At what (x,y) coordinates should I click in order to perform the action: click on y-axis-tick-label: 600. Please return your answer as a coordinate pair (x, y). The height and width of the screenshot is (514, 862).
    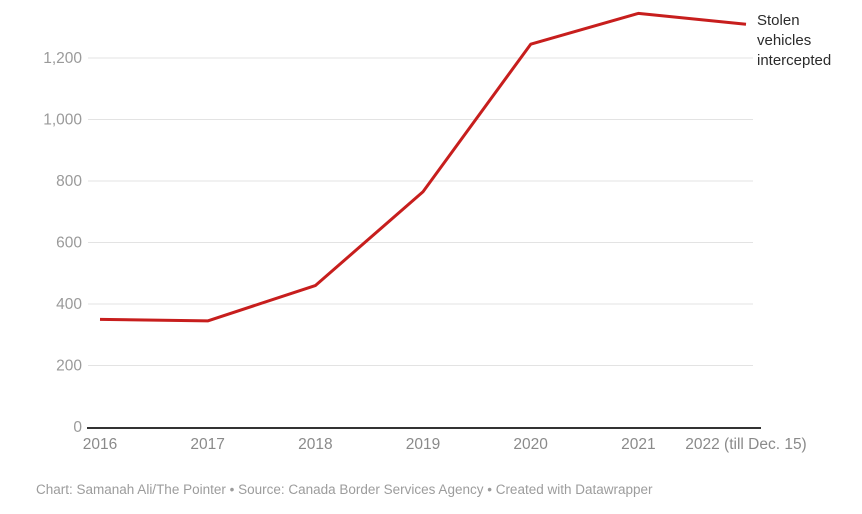
    Looking at the image, I should click on (69, 243).